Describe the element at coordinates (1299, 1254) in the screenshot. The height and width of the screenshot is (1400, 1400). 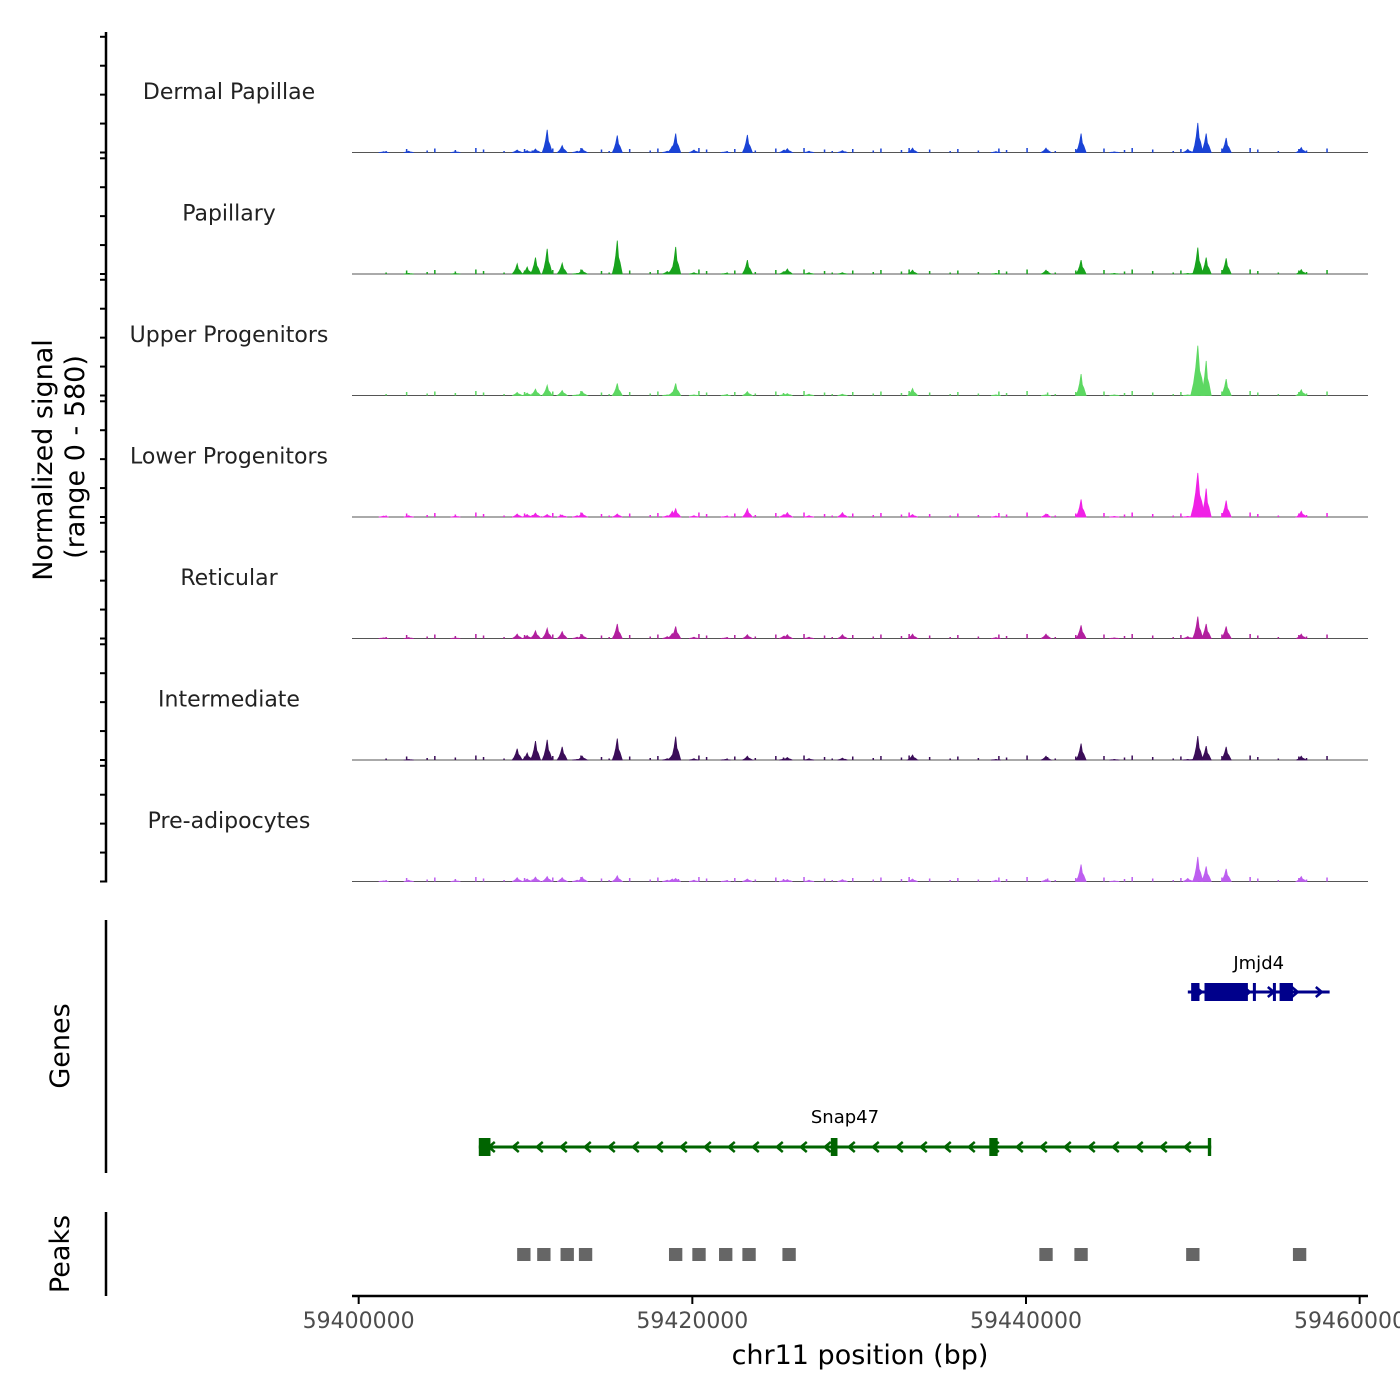
I see `peak-region` at that location.